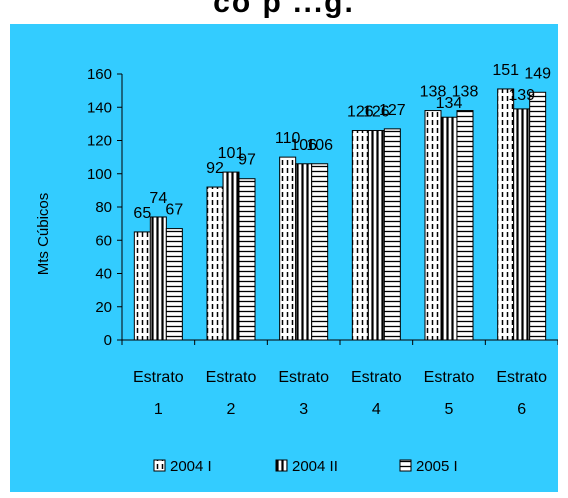 The image size is (568, 498). Describe the element at coordinates (231, 153) in the screenshot. I see `data-label: 101` at that location.